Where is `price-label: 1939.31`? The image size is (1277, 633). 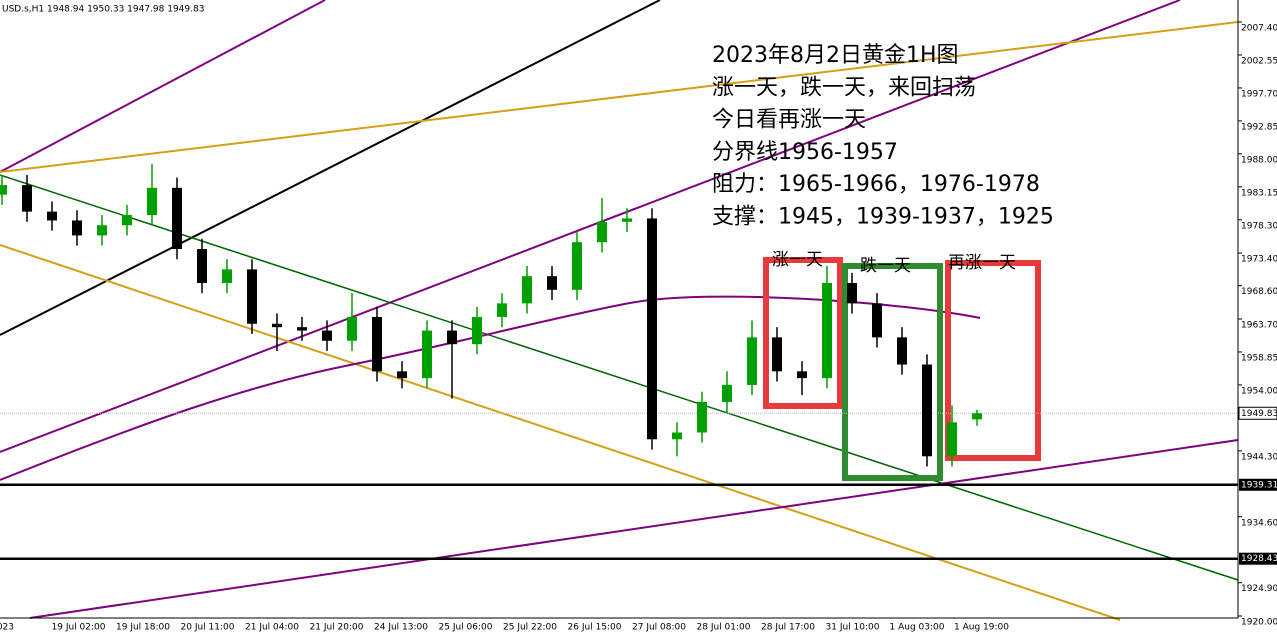
price-label: 1939.31 is located at coordinates (1259, 485).